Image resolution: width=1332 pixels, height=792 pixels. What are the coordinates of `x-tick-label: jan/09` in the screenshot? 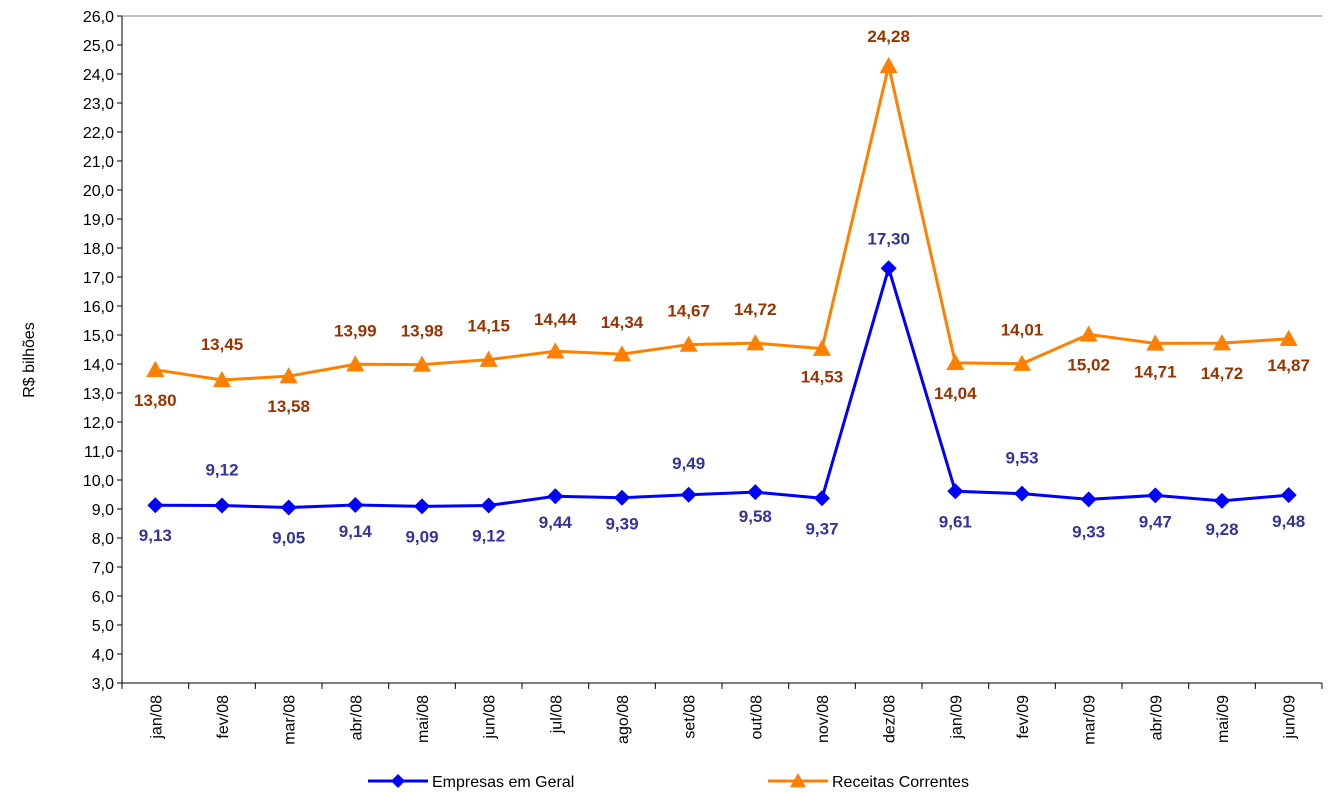 It's located at (956, 717).